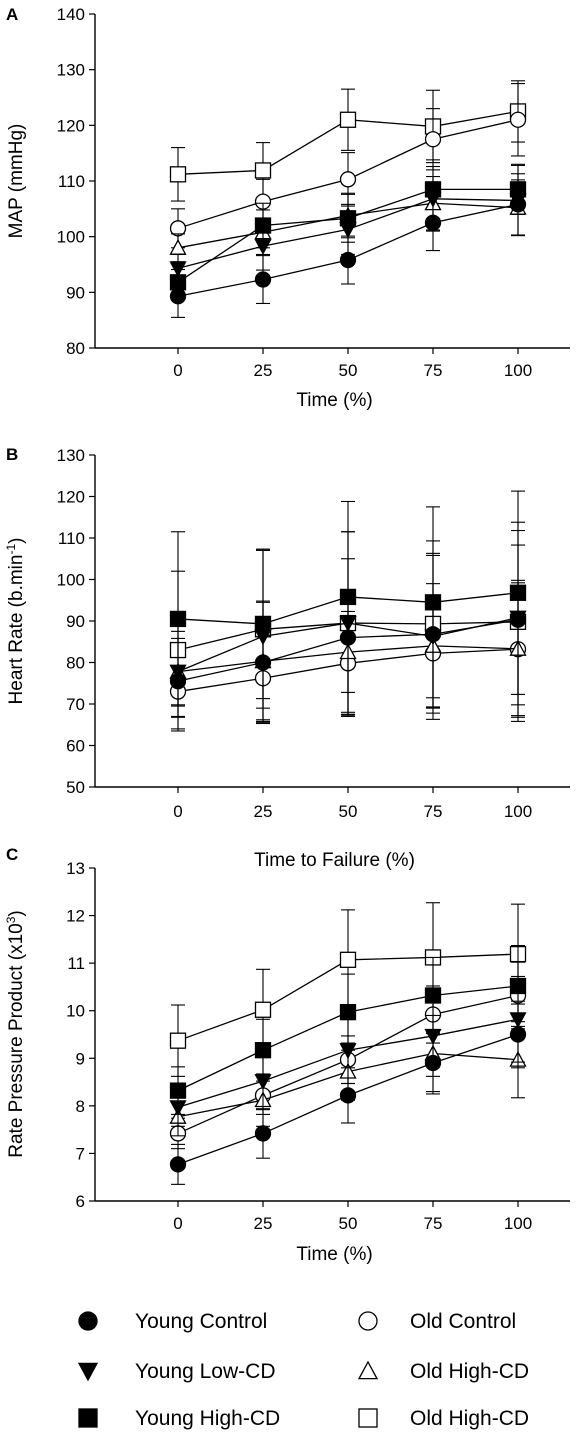  Describe the element at coordinates (12, 14) in the screenshot. I see `panel-letter: A` at that location.